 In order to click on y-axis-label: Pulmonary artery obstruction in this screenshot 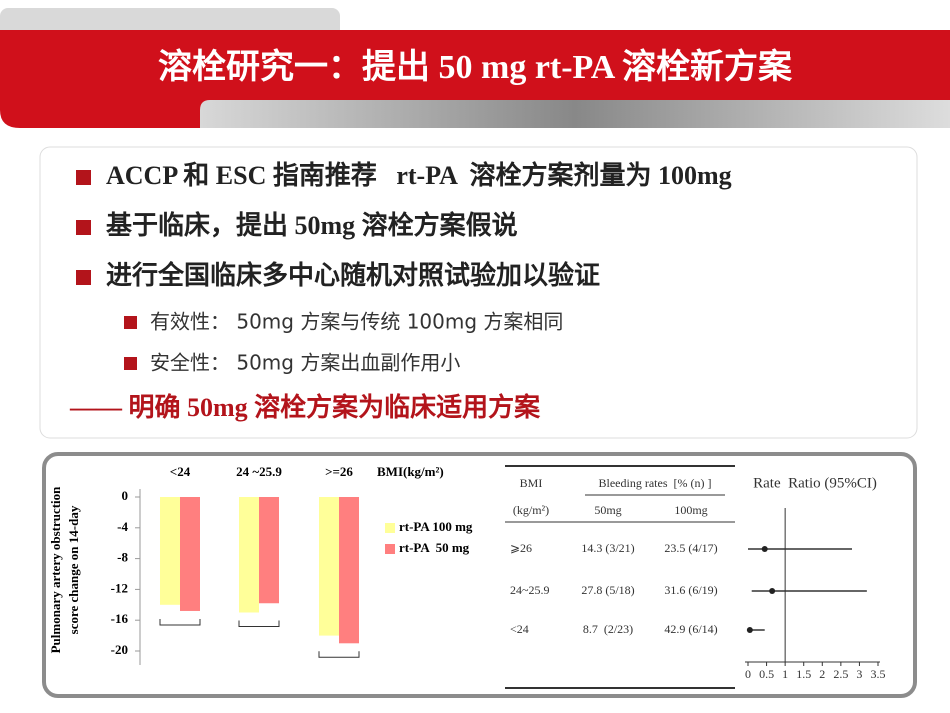, I will do `click(55, 570)`.